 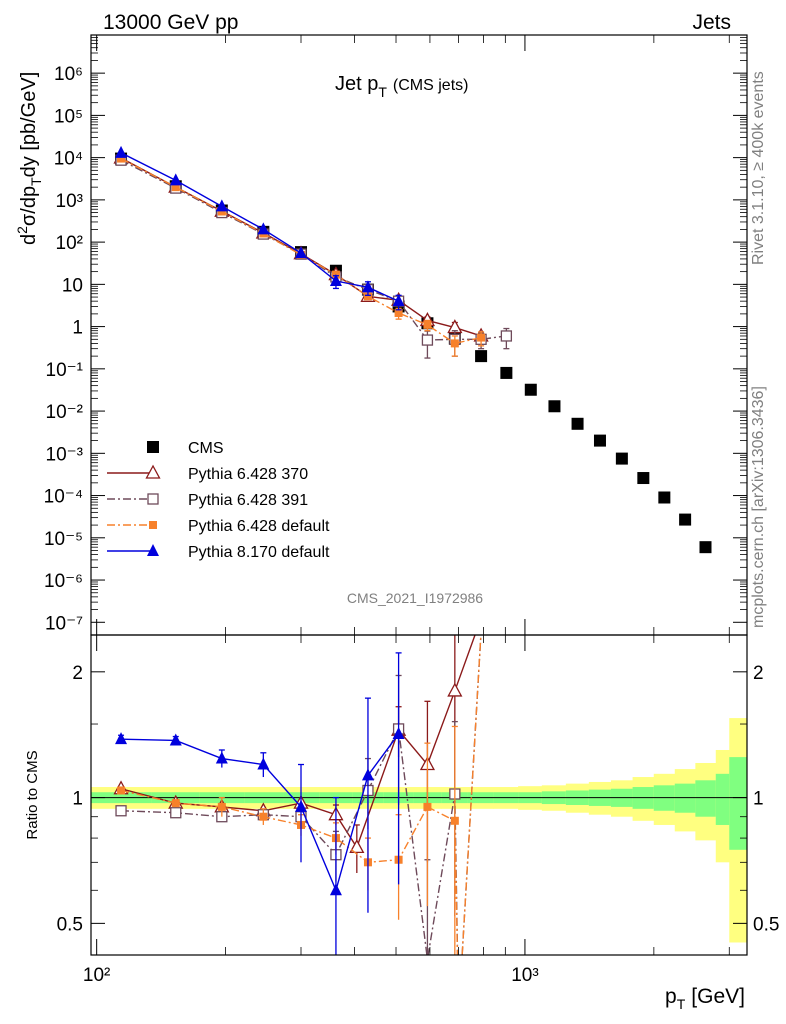 What do you see at coordinates (758, 673) in the screenshot?
I see `ratio-y-tick-label-right: 2` at bounding box center [758, 673].